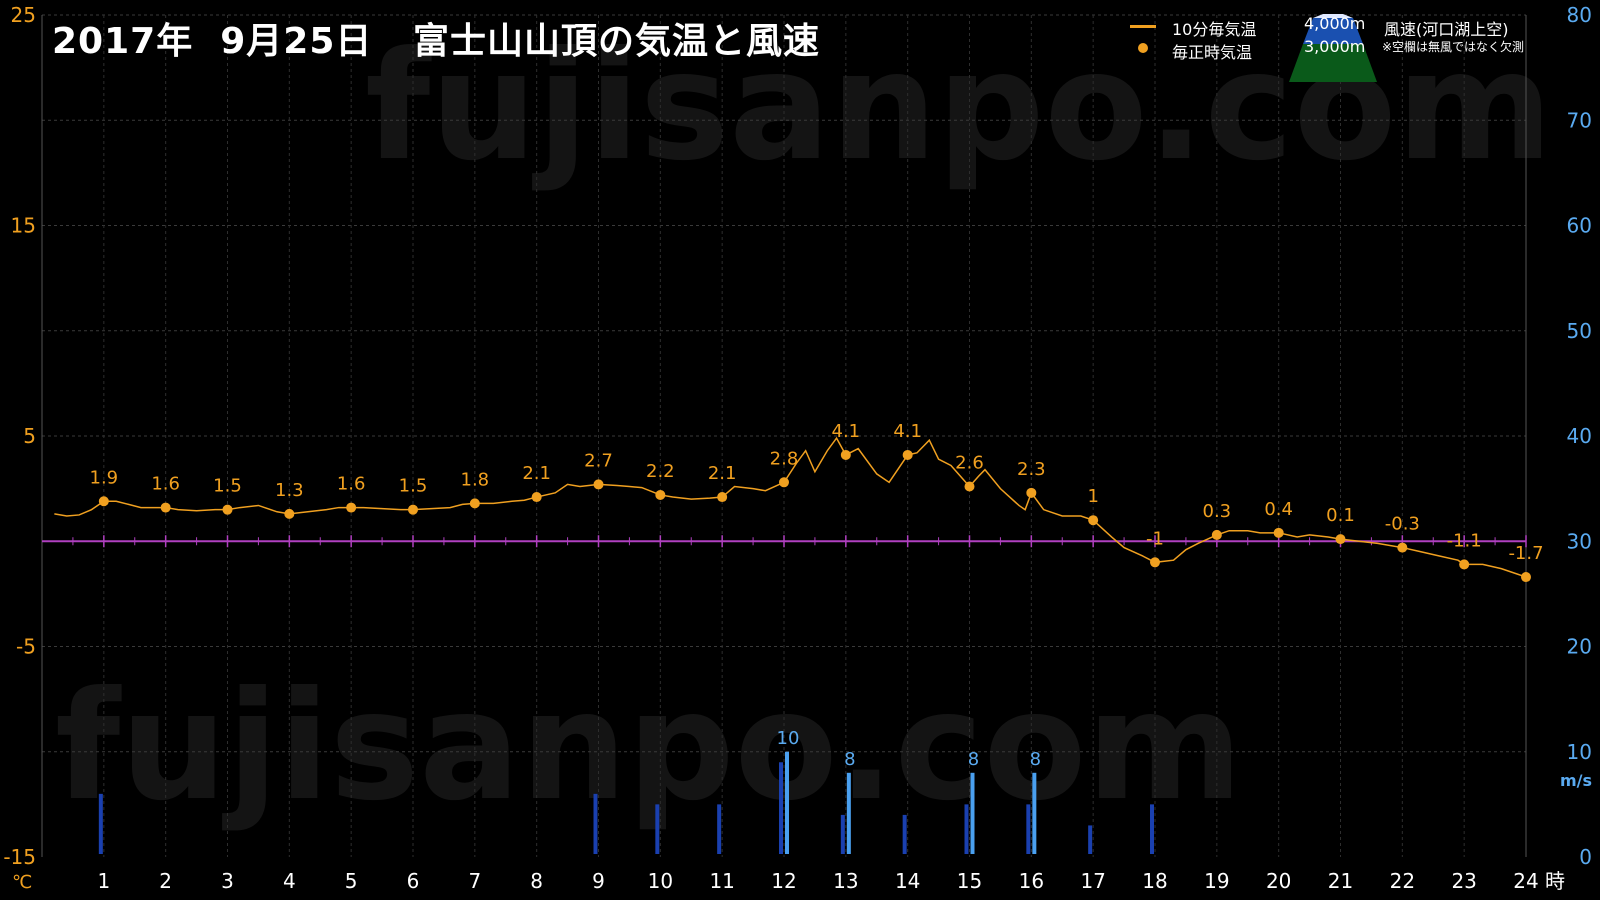  What do you see at coordinates (1031, 469) in the screenshot?
I see `hourly-temp-label: 2.3` at bounding box center [1031, 469].